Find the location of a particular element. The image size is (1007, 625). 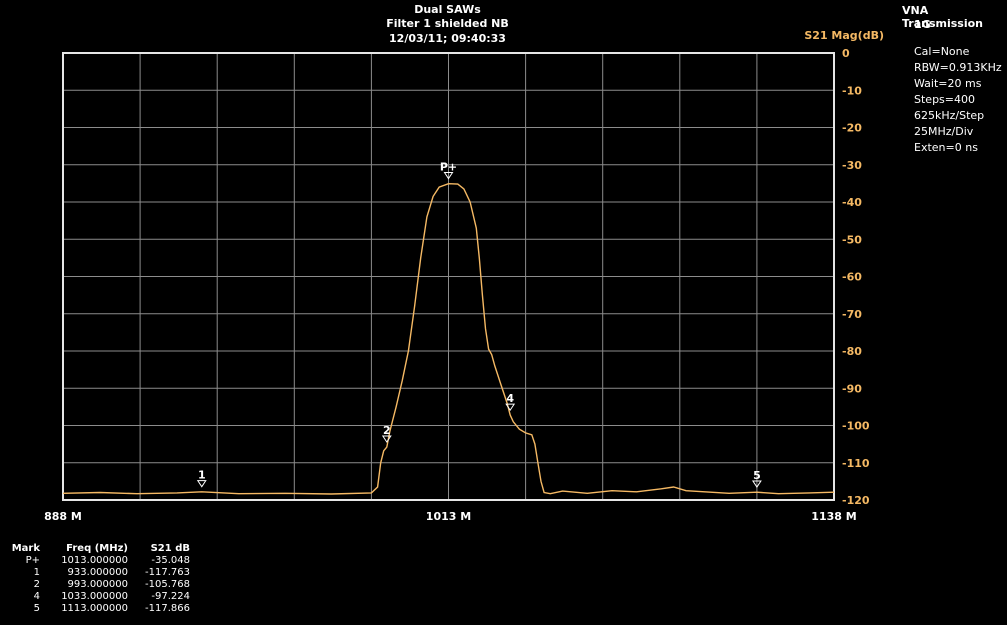

y-axis-label: S21 Mag(dB) is located at coordinates (844, 35).